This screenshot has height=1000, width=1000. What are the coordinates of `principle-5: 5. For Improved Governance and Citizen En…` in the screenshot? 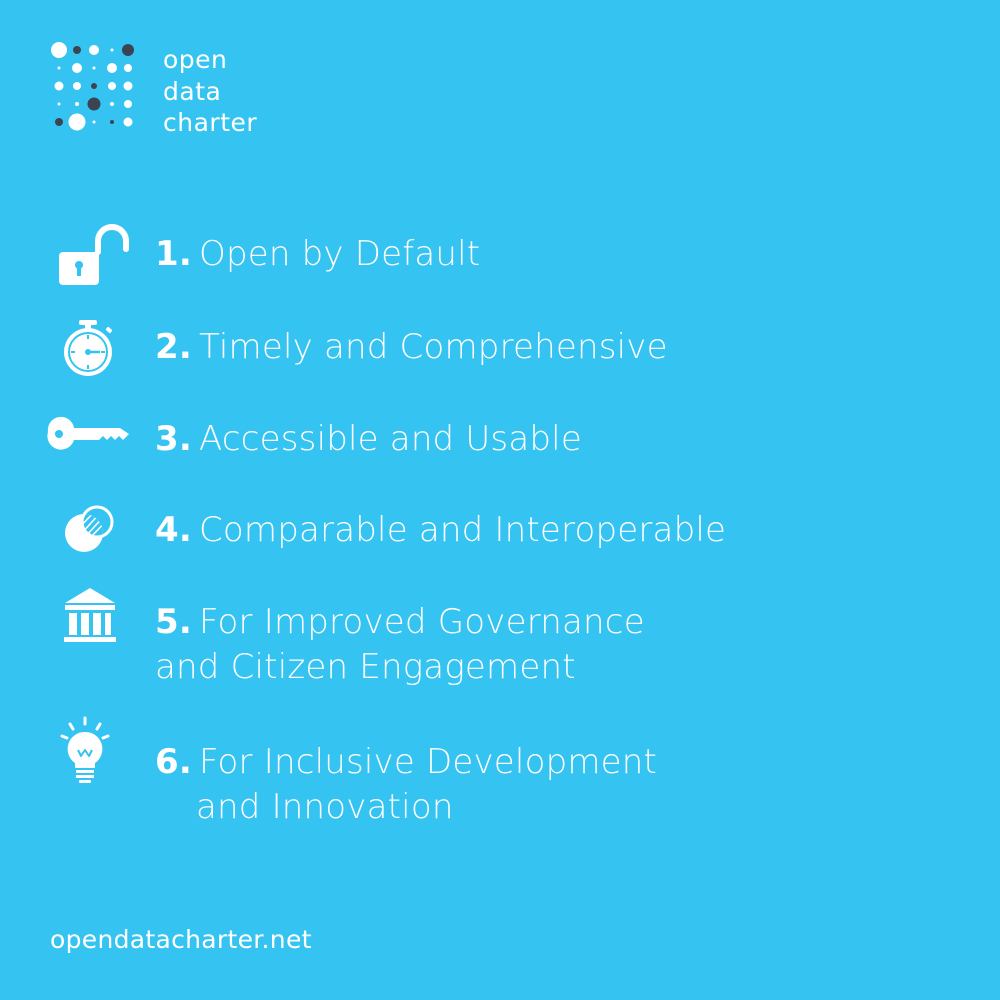 It's located at (500, 640).